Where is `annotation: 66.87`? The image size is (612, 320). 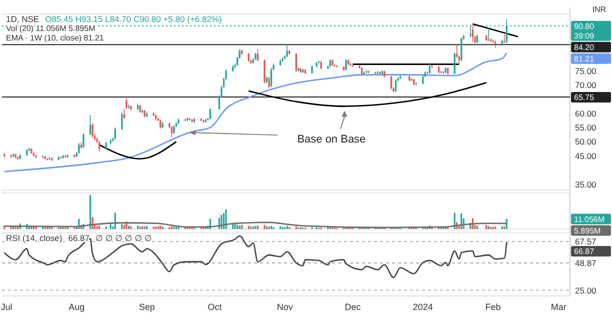
annotation: 66.87 is located at coordinates (79, 238).